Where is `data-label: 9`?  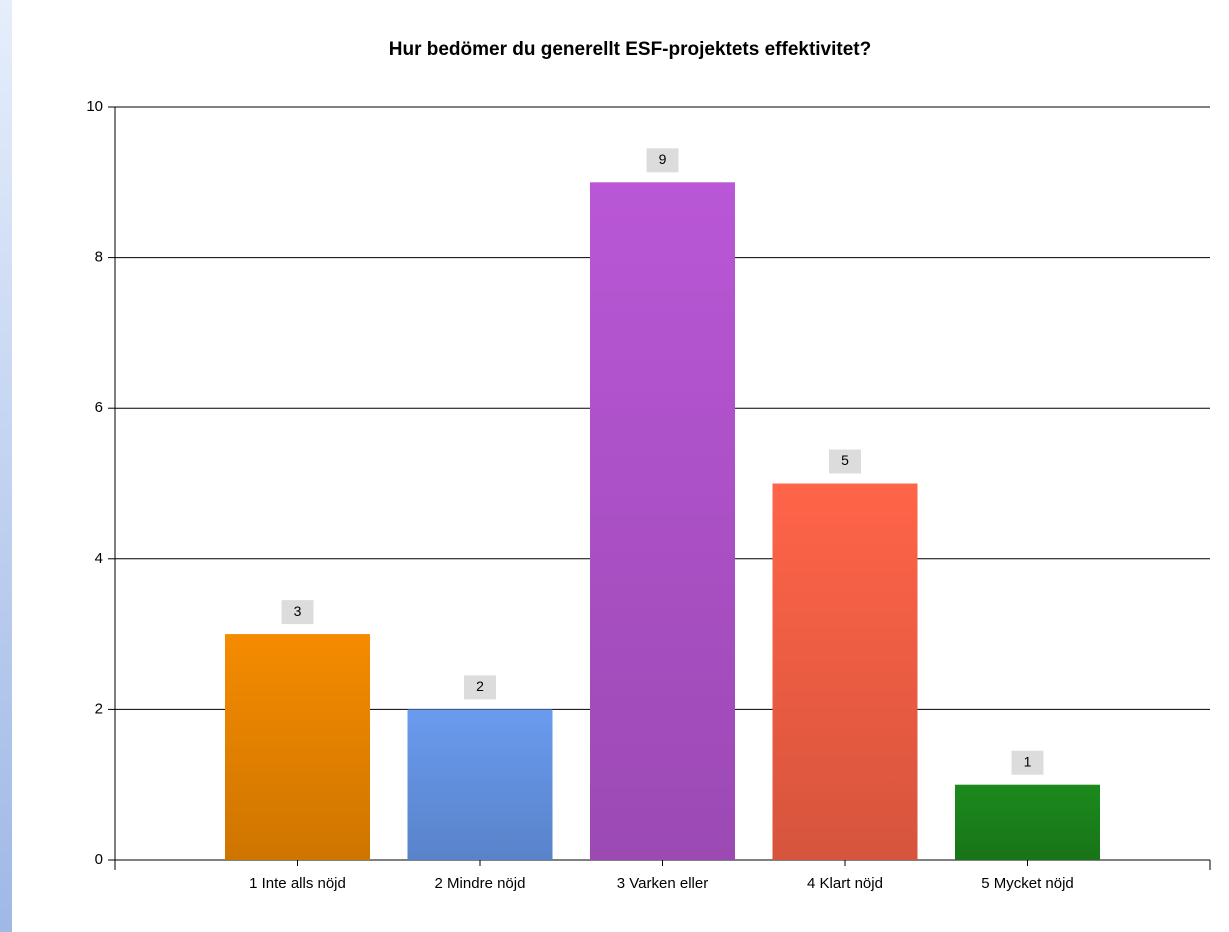 data-label: 9 is located at coordinates (663, 159).